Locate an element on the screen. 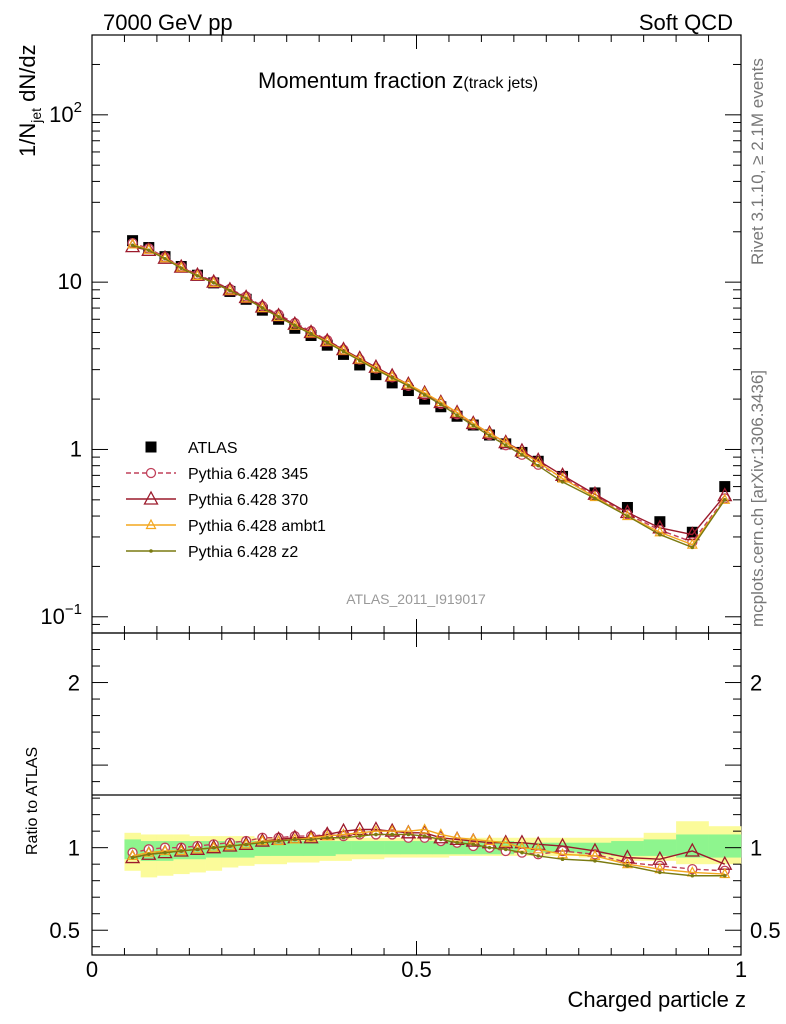  analysis-watermark: ATLAS_2011_I919017 is located at coordinates (416, 599).